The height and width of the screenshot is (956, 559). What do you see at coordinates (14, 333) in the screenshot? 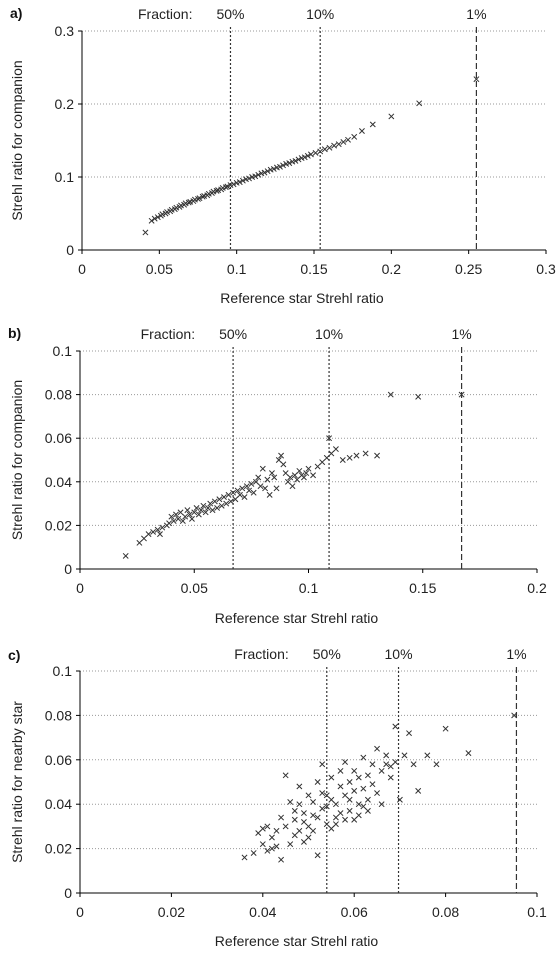
I see `panel-label: b)` at bounding box center [14, 333].